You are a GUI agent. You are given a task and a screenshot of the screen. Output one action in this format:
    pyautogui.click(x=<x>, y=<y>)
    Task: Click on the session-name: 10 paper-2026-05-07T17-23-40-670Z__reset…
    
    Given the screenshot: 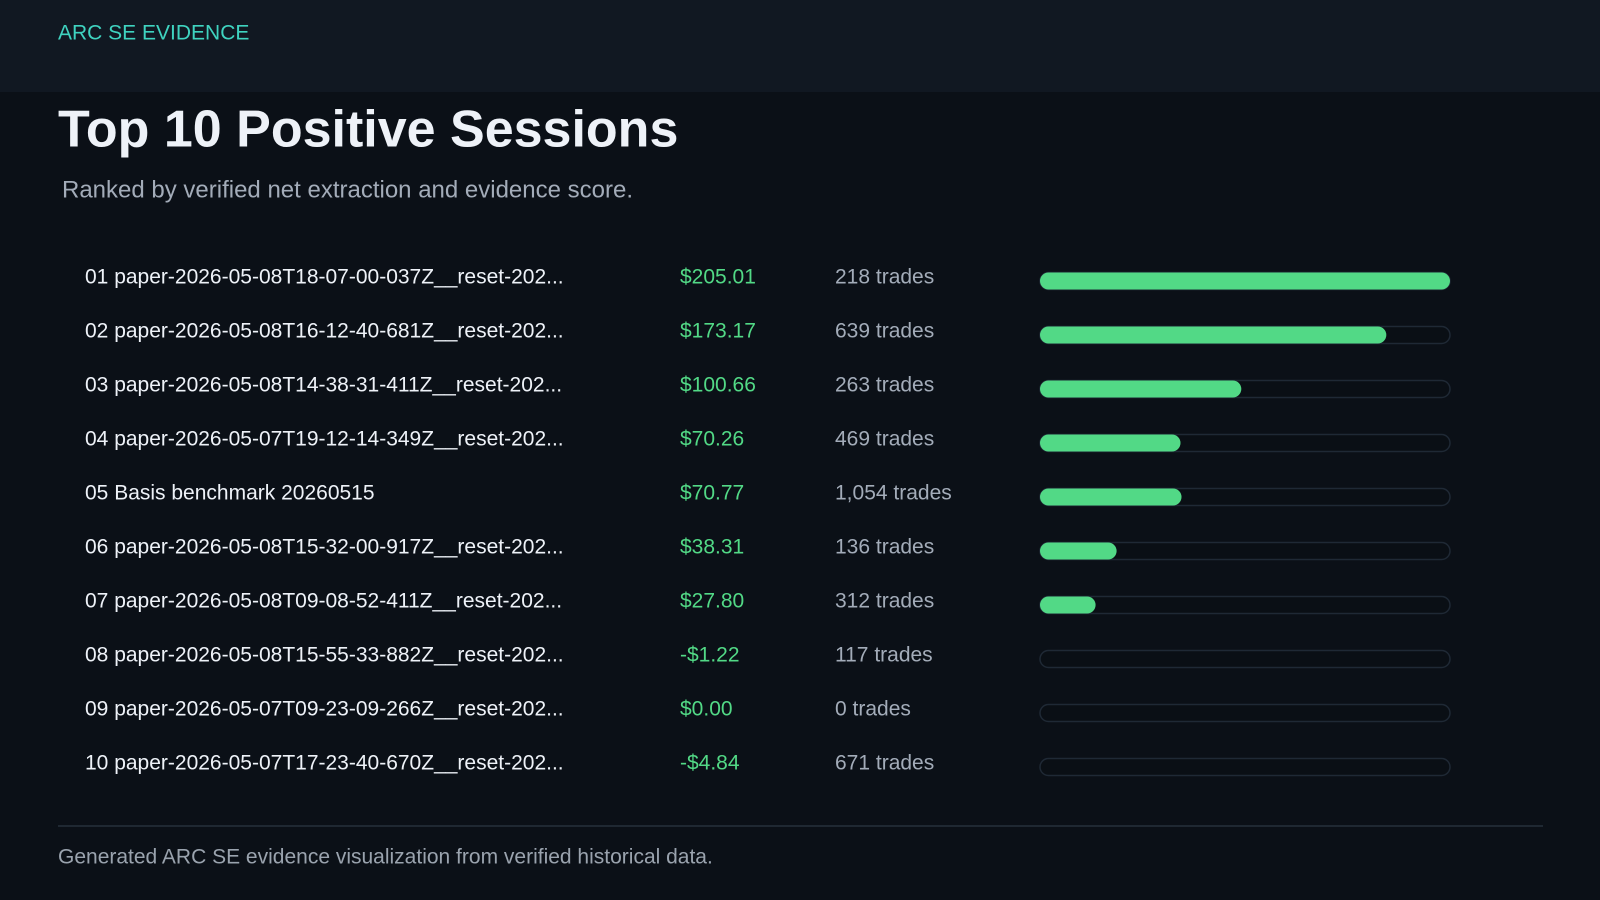 What is the action you would take?
    pyautogui.click(x=324, y=763)
    